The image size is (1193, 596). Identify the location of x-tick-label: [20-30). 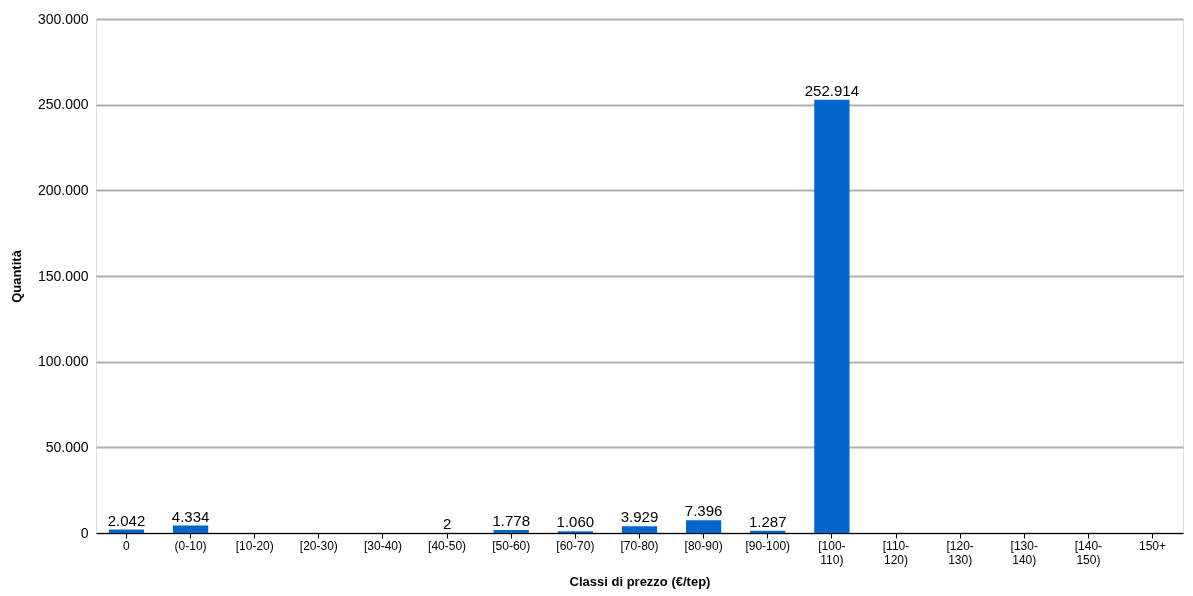
(318, 545).